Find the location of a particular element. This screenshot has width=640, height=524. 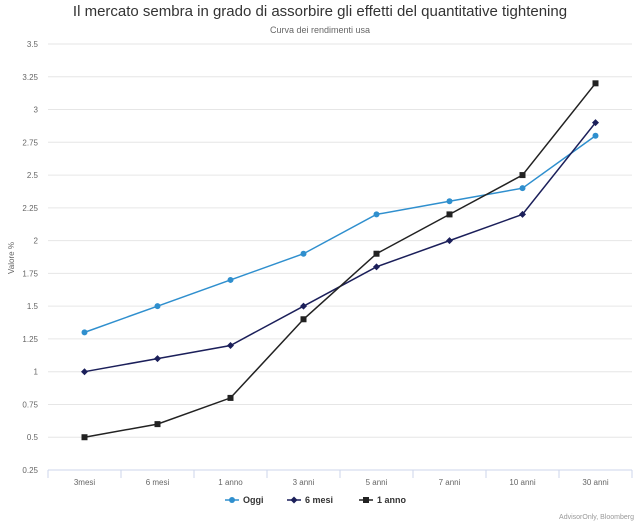

credits: AdvisorOnly, Bloomberg is located at coordinates (596, 517).